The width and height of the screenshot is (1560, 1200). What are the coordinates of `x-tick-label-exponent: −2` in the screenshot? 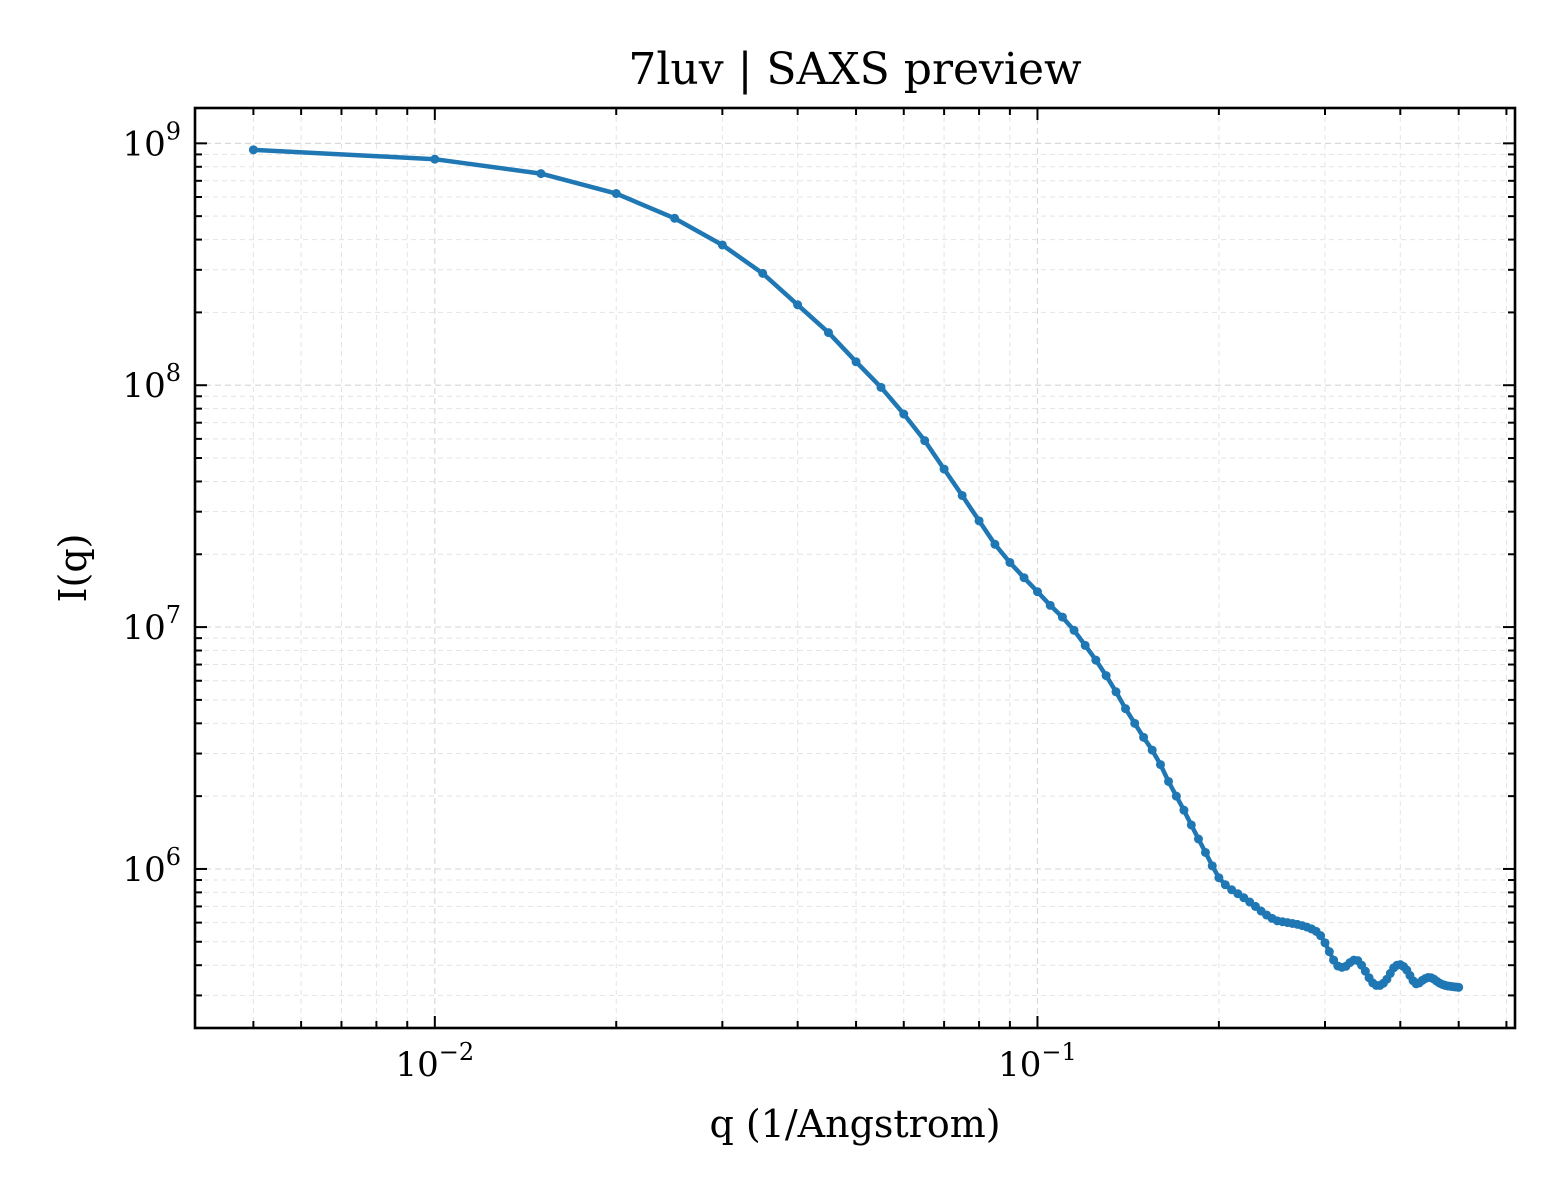 It's located at (456, 1052).